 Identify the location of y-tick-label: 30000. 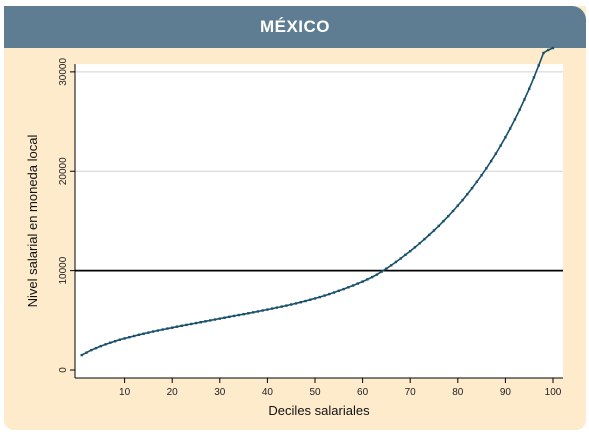
(63, 72).